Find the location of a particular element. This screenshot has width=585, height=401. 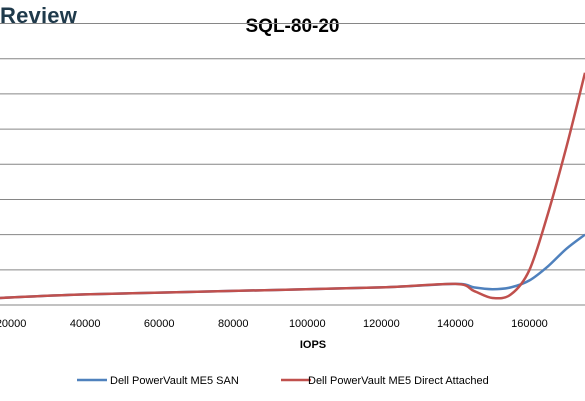

legend-label-1: Dell PowerVault ME5 SAN is located at coordinates (174, 381).